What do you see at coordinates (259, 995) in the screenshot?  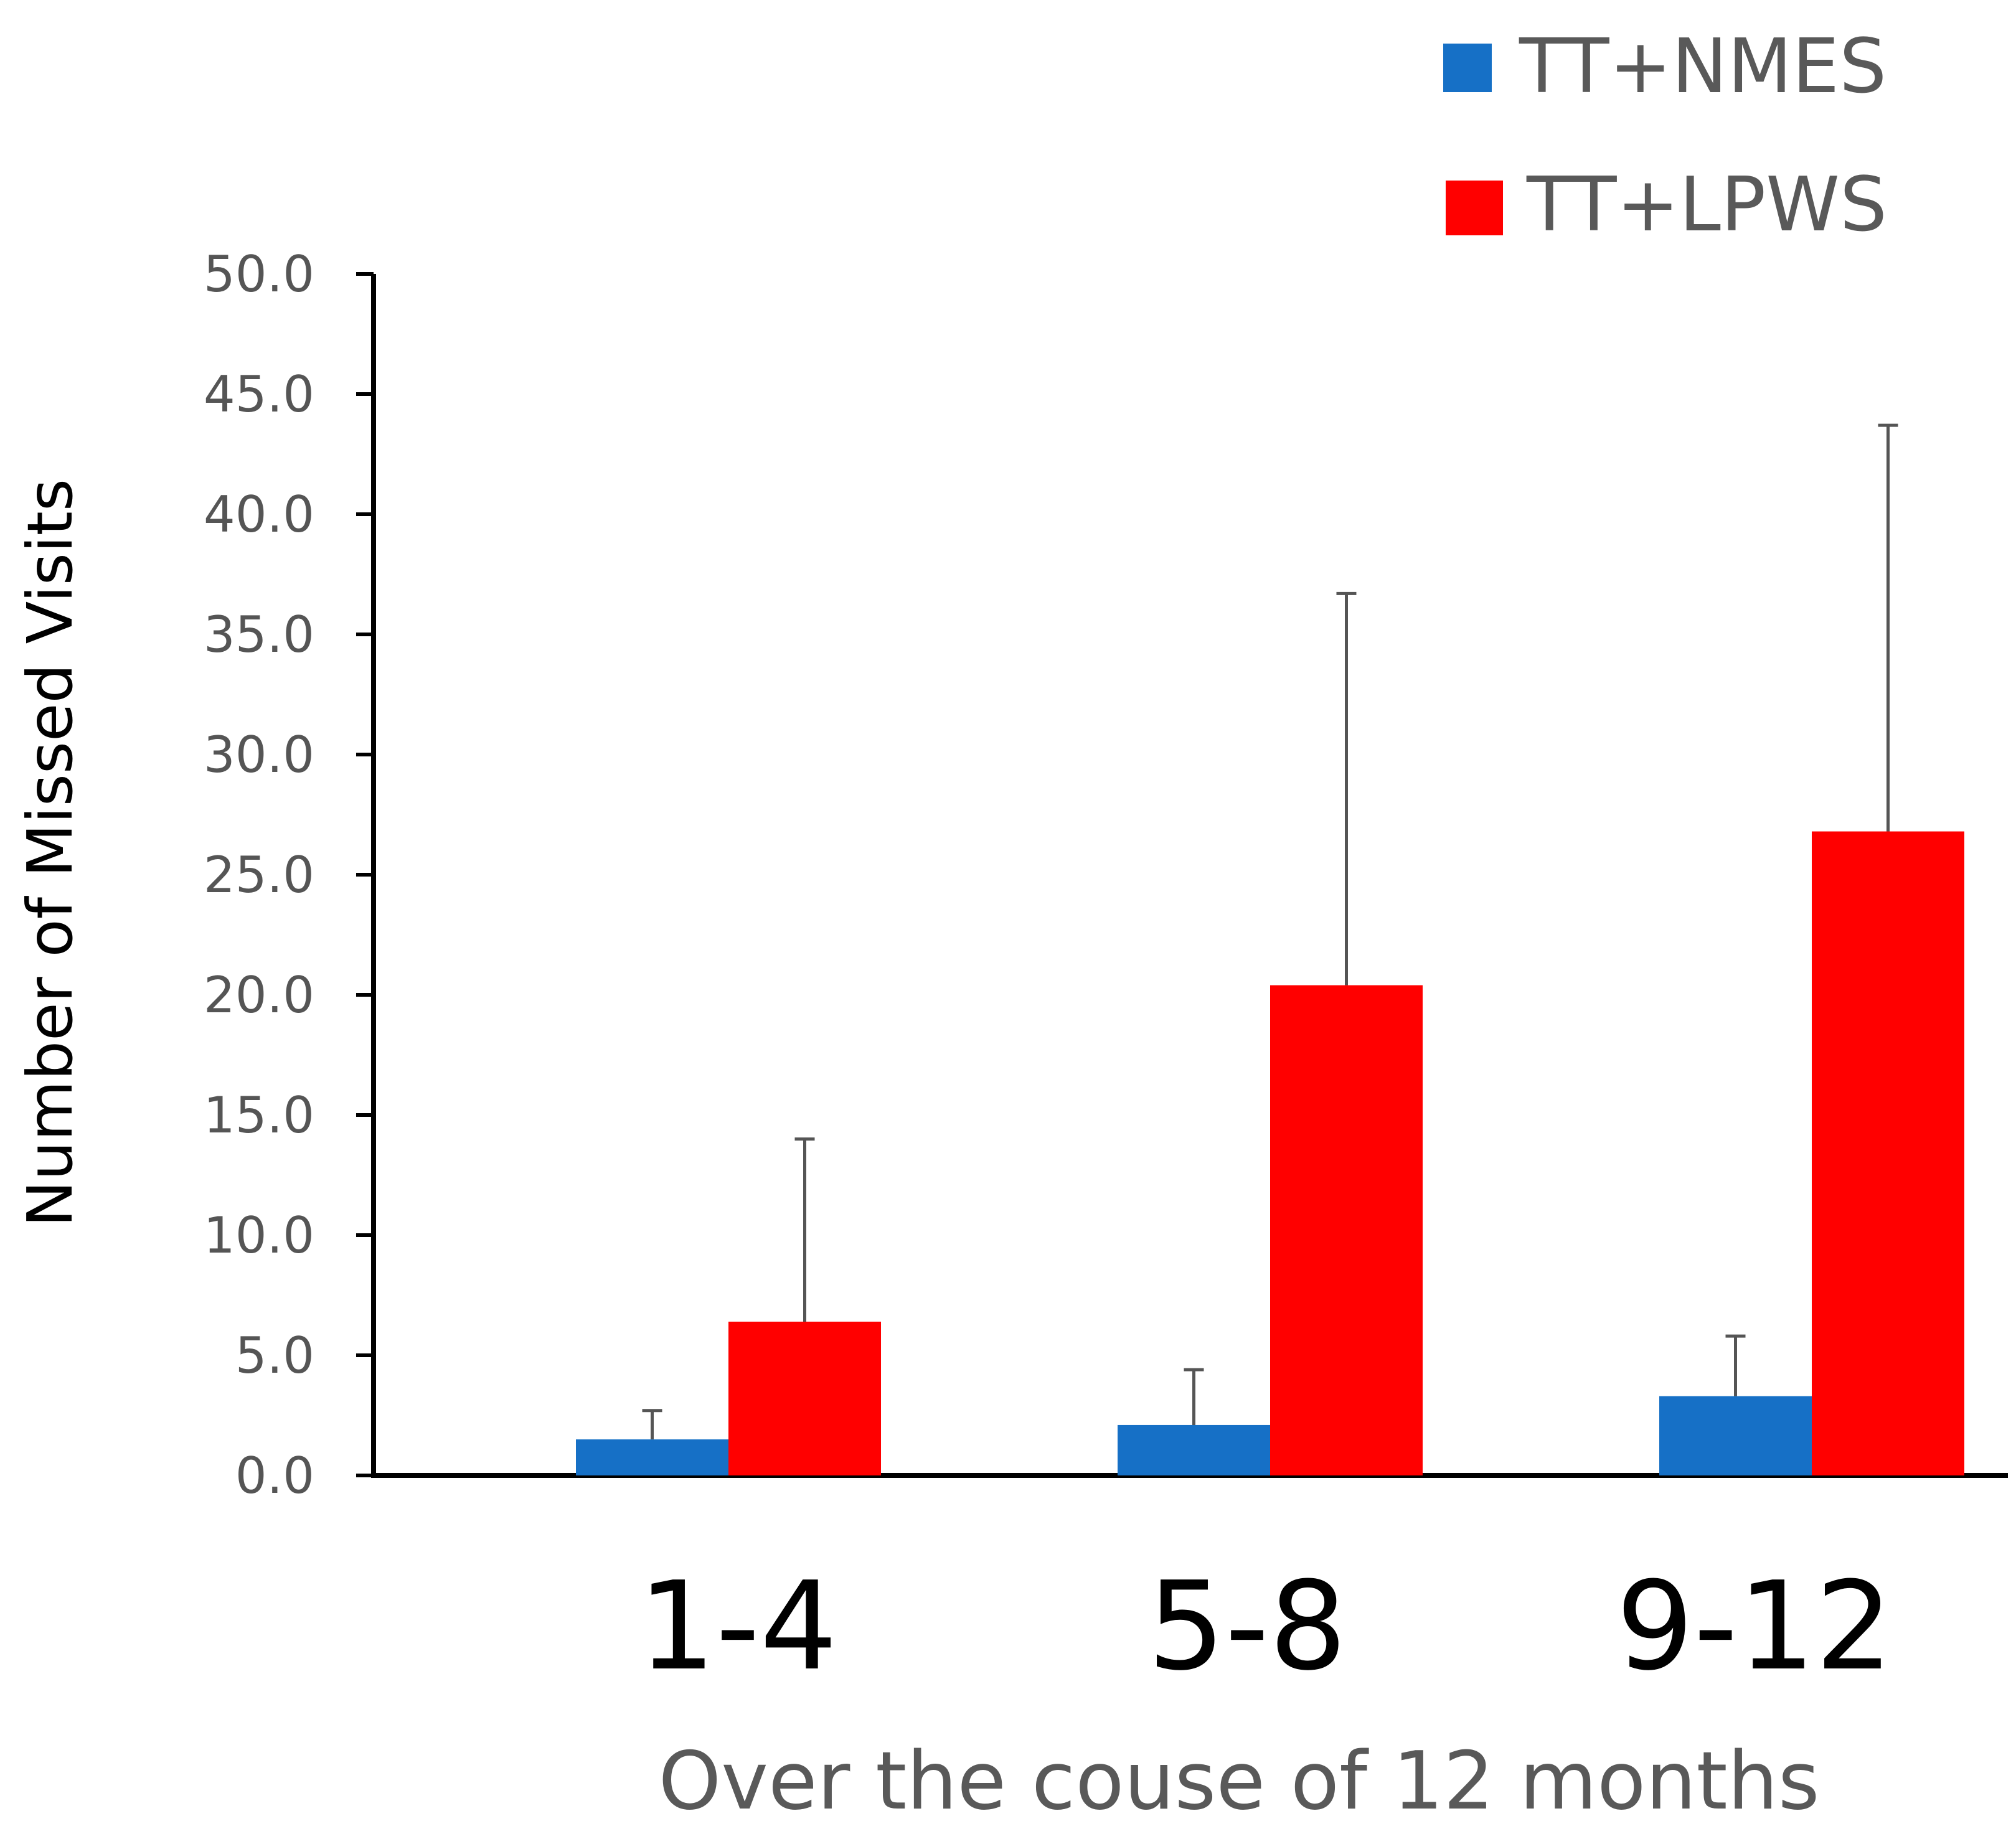 I see `y-tick-label: 20.0` at bounding box center [259, 995].